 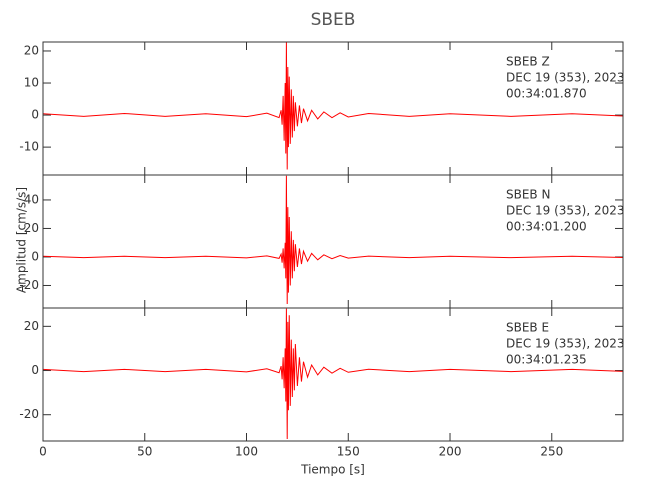 What do you see at coordinates (528, 62) in the screenshot?
I see `annotation: SBEB Z` at bounding box center [528, 62].